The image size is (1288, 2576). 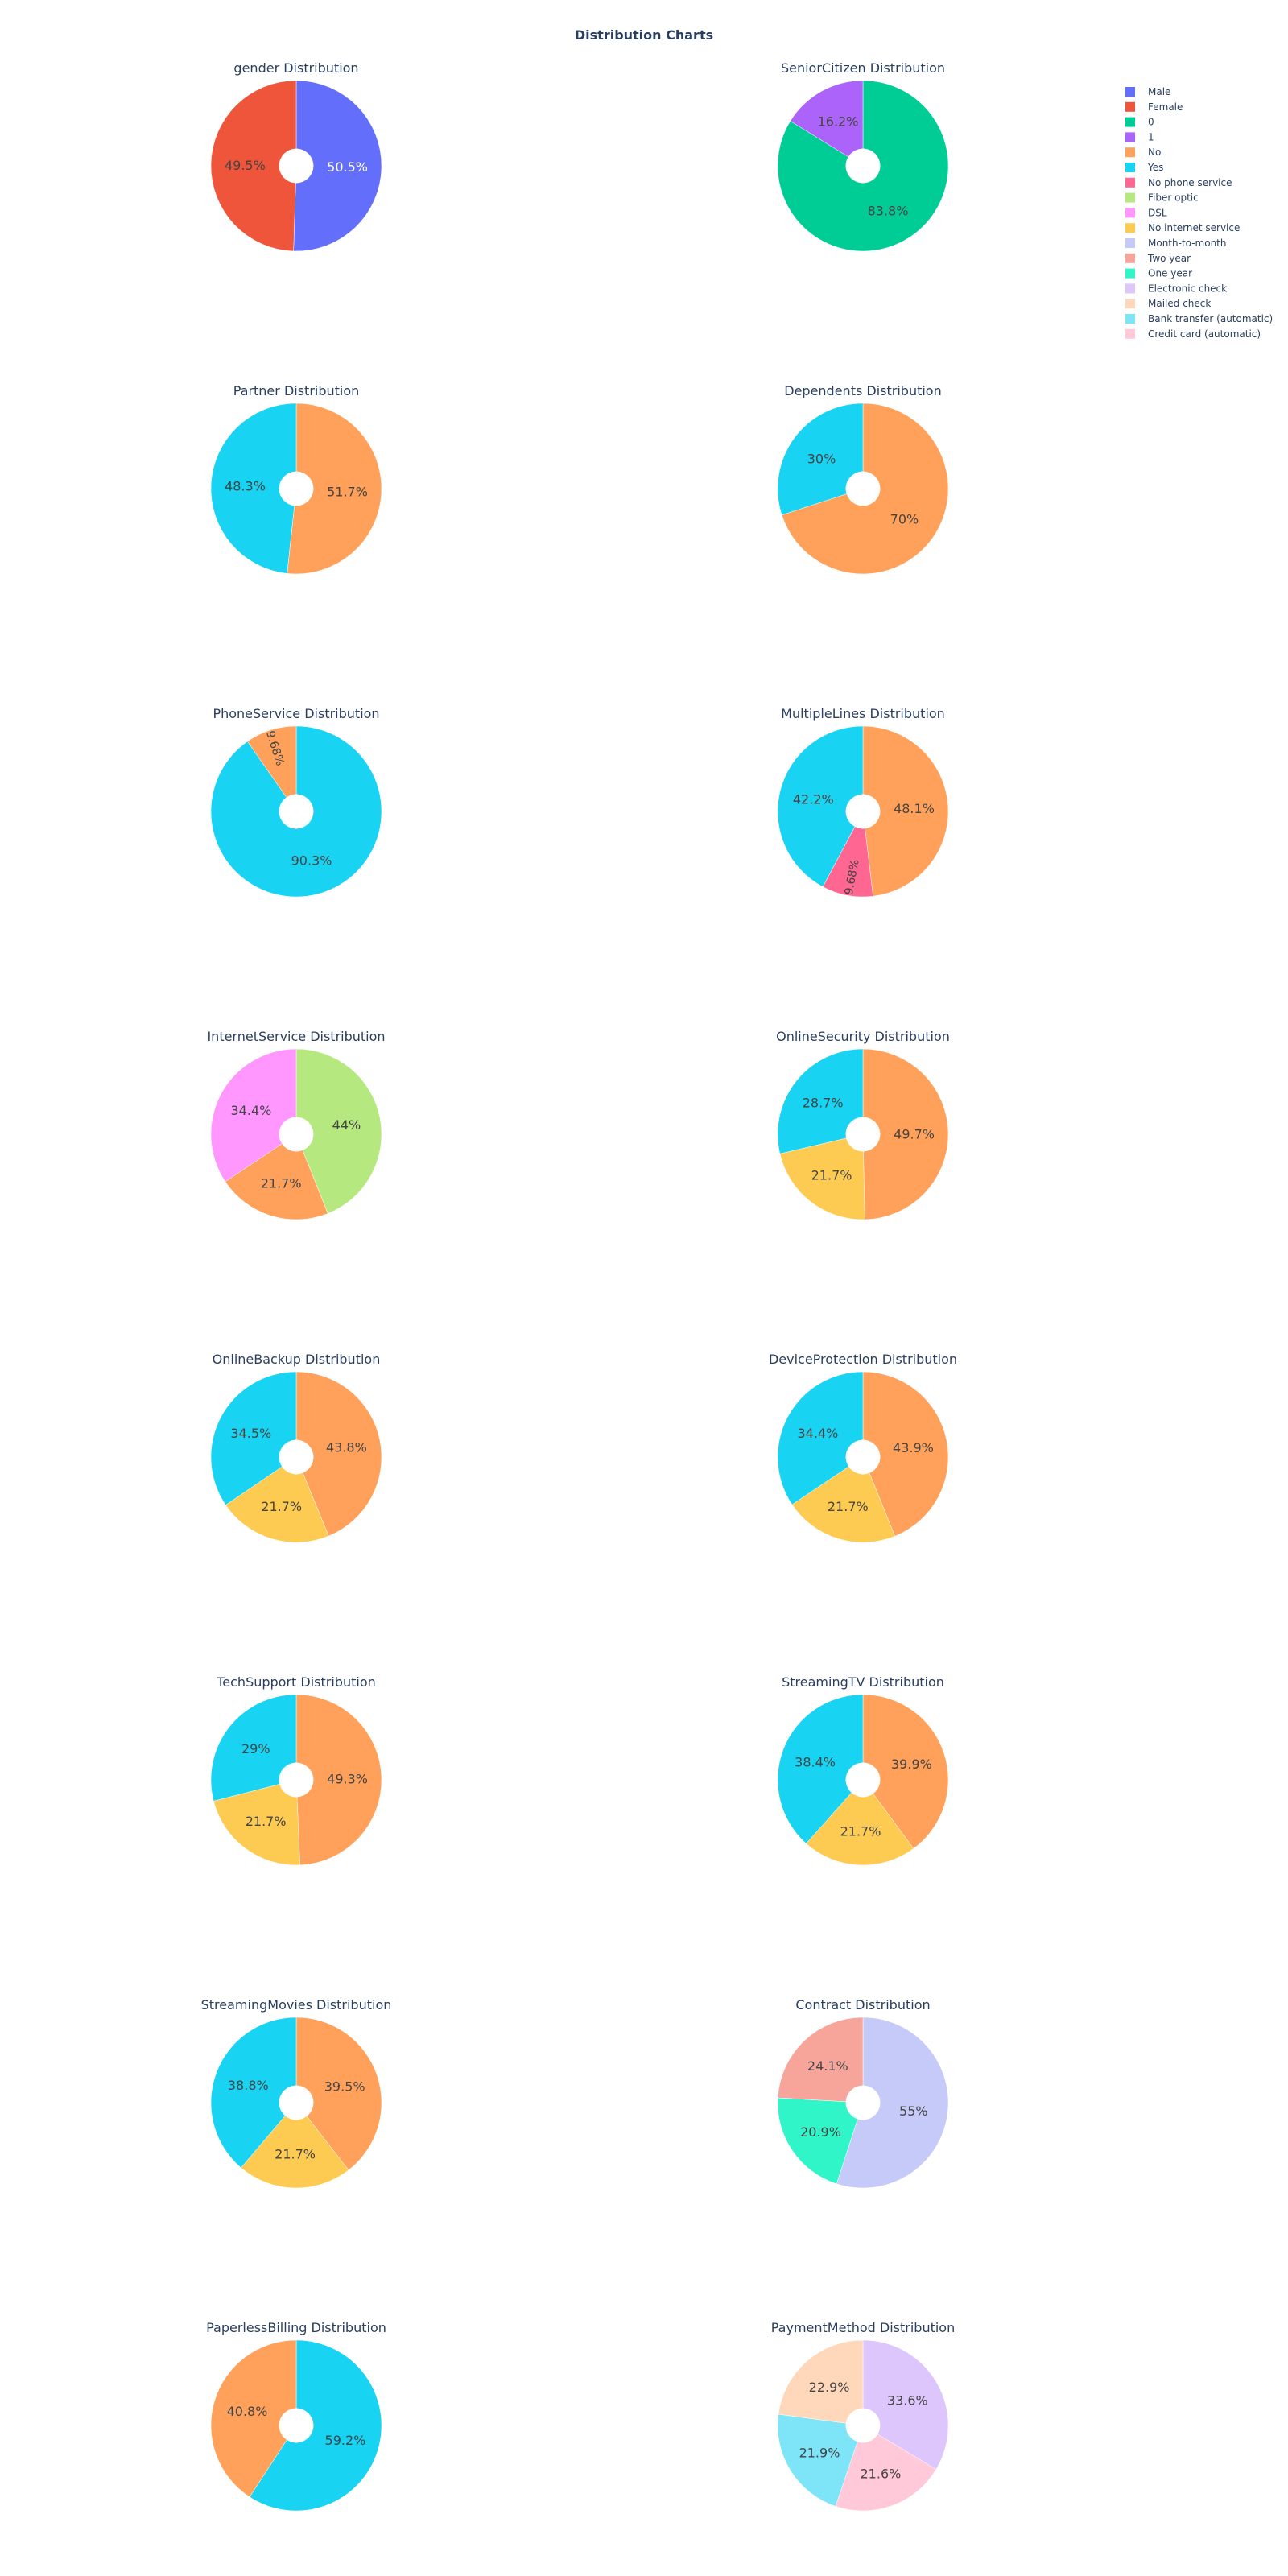 I want to click on legend-item: No phone service, so click(x=1178, y=182).